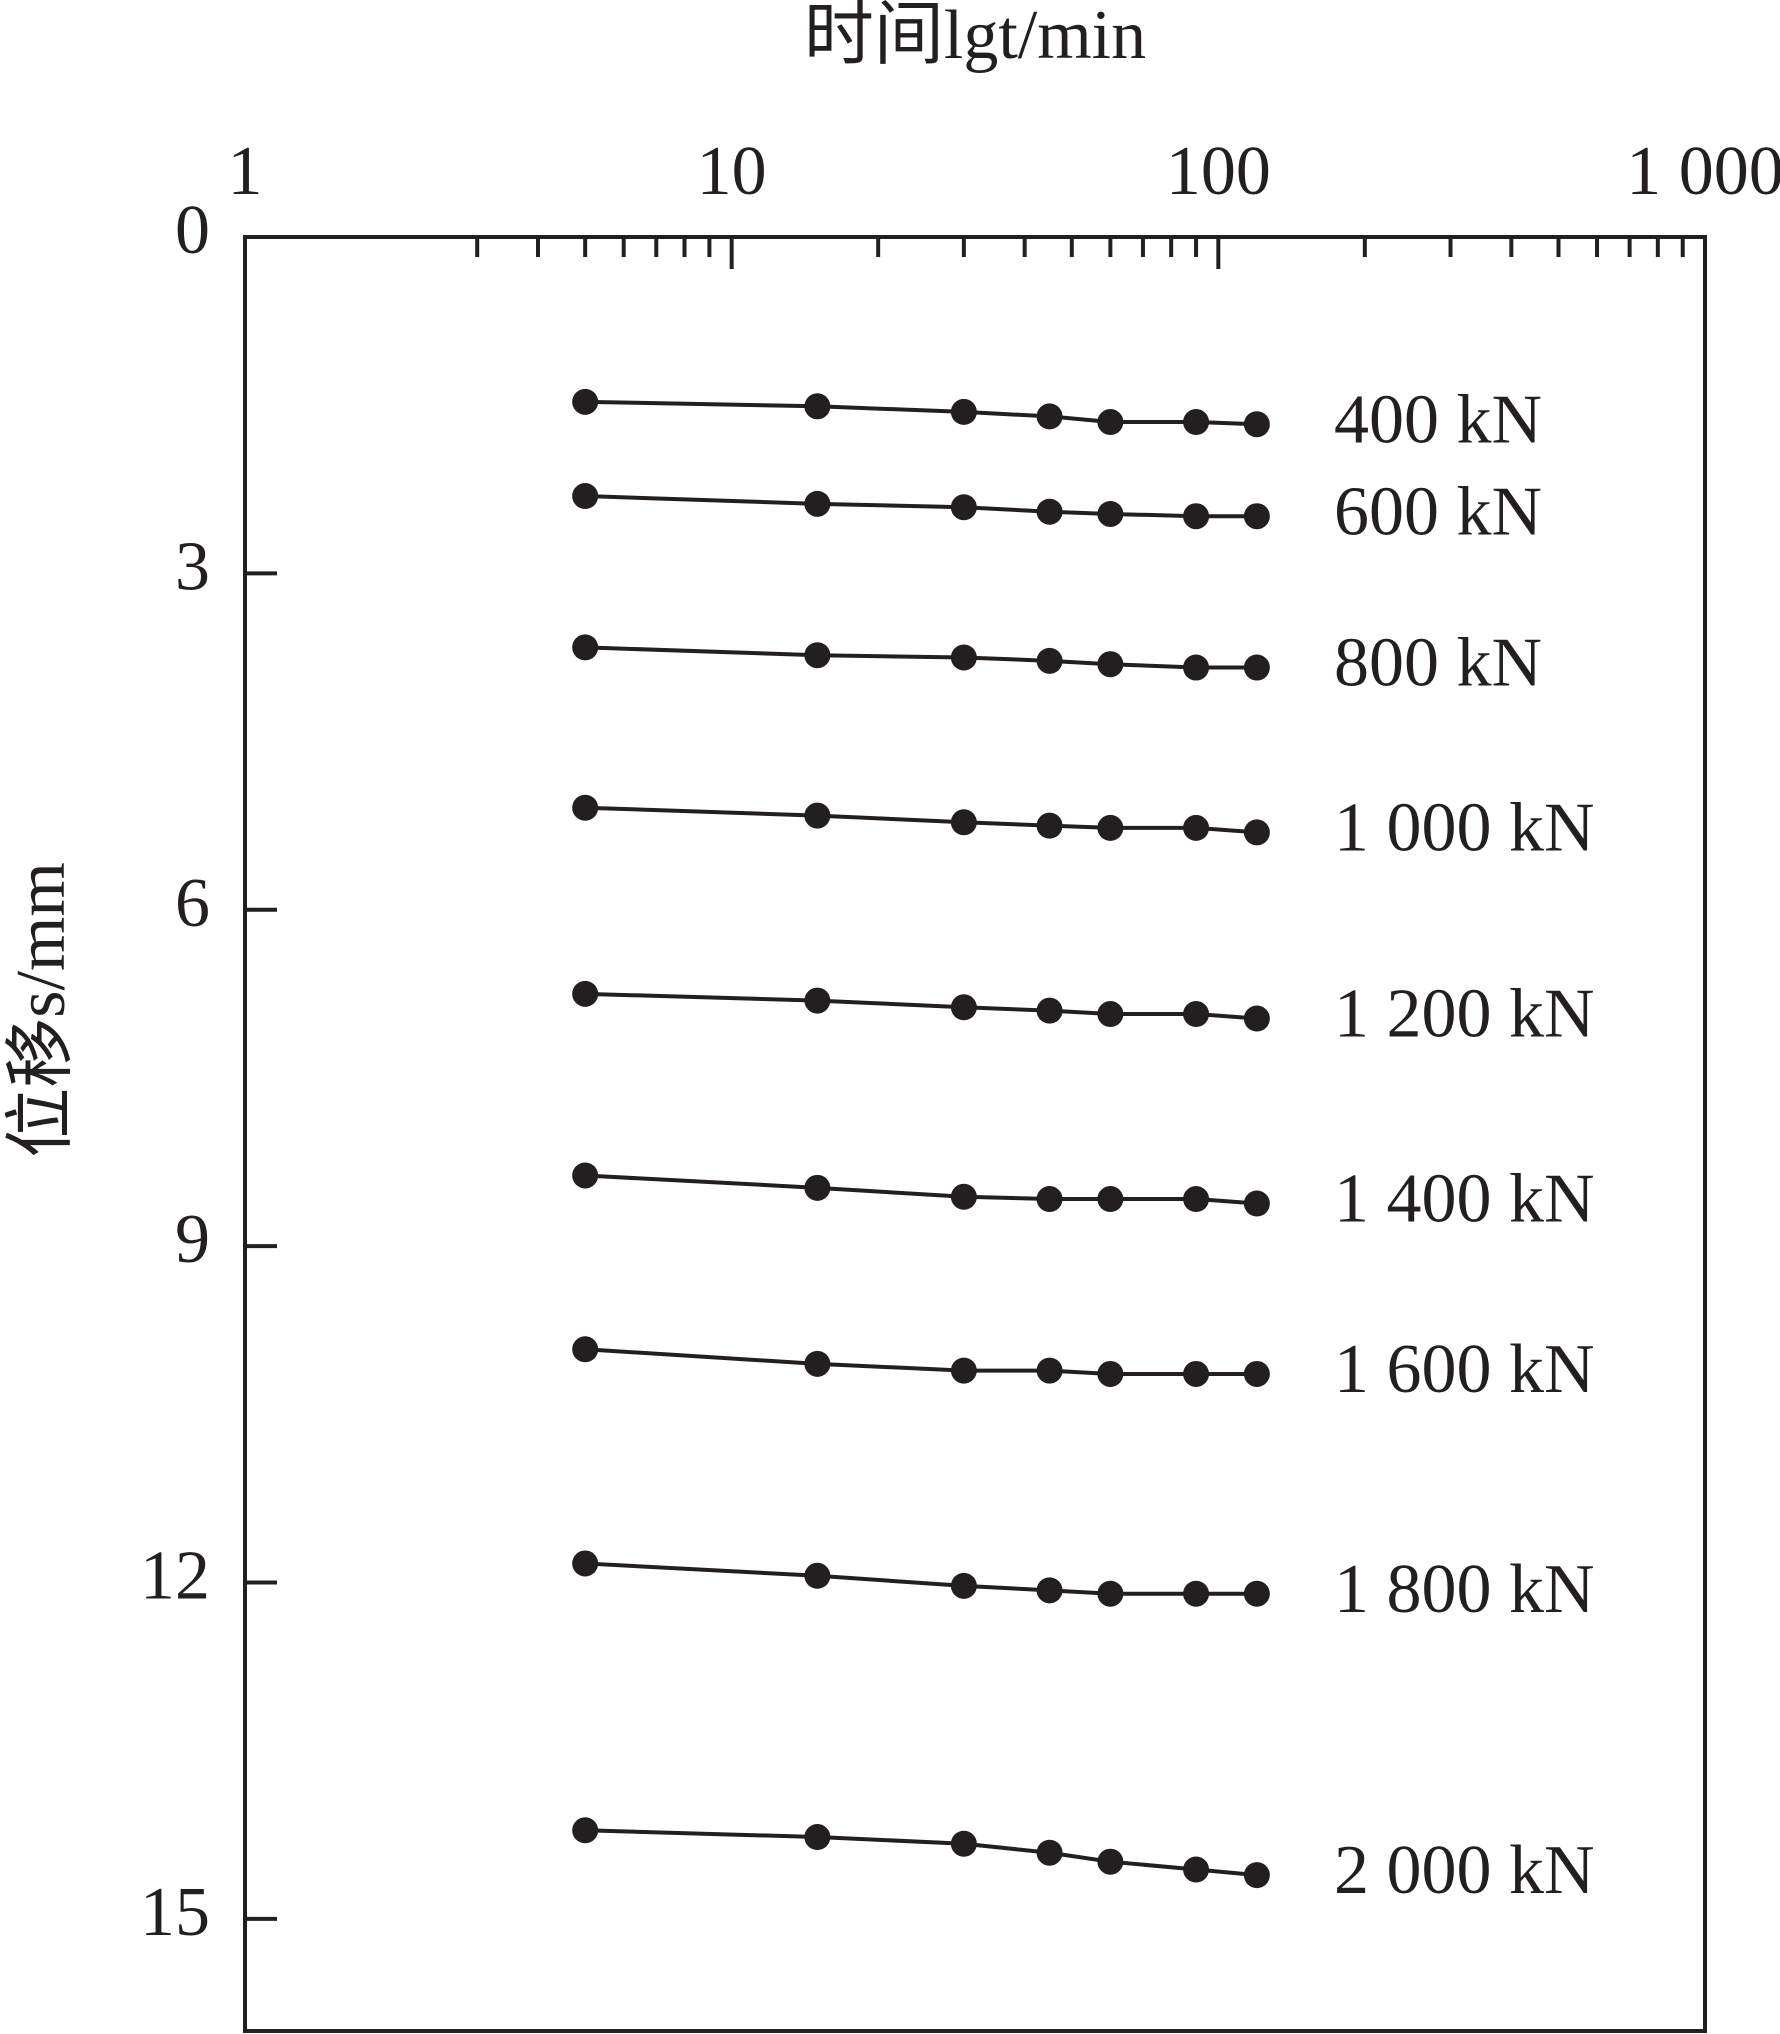 This screenshot has height=2034, width=1780. Describe the element at coordinates (245, 171) in the screenshot. I see `x-tick-label: 1` at that location.